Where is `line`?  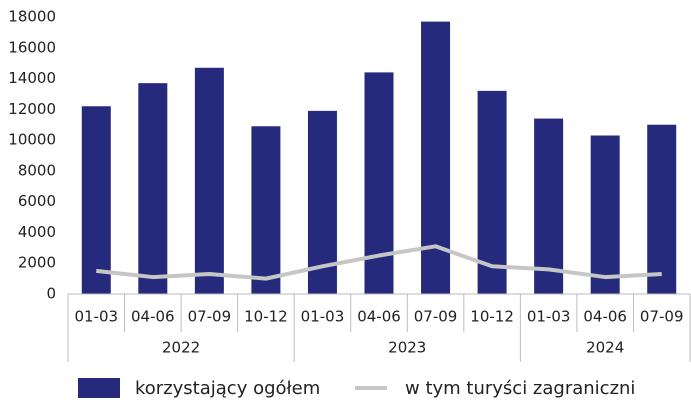 line is located at coordinates (379, 262).